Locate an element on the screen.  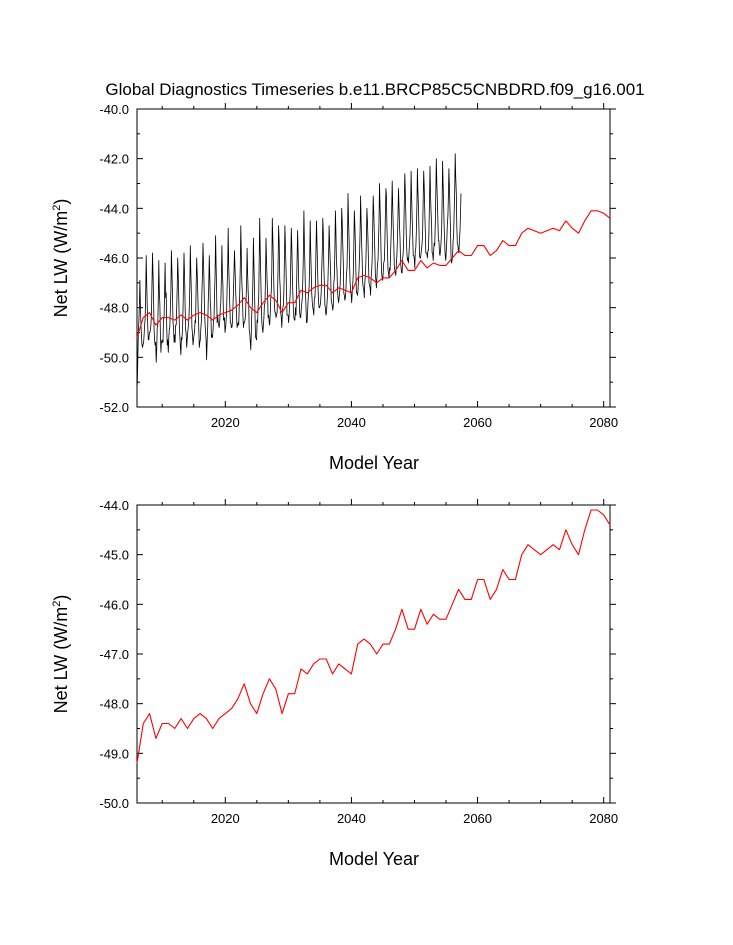
top-ytick-label: -48.0 is located at coordinates (114, 308).